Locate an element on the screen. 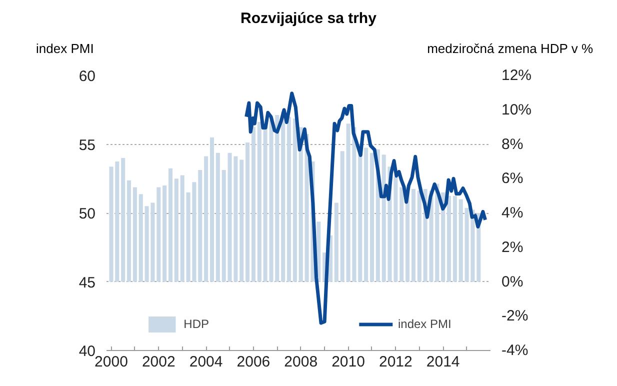 The image size is (617, 386). y-tick-label: 60 is located at coordinates (87, 76).